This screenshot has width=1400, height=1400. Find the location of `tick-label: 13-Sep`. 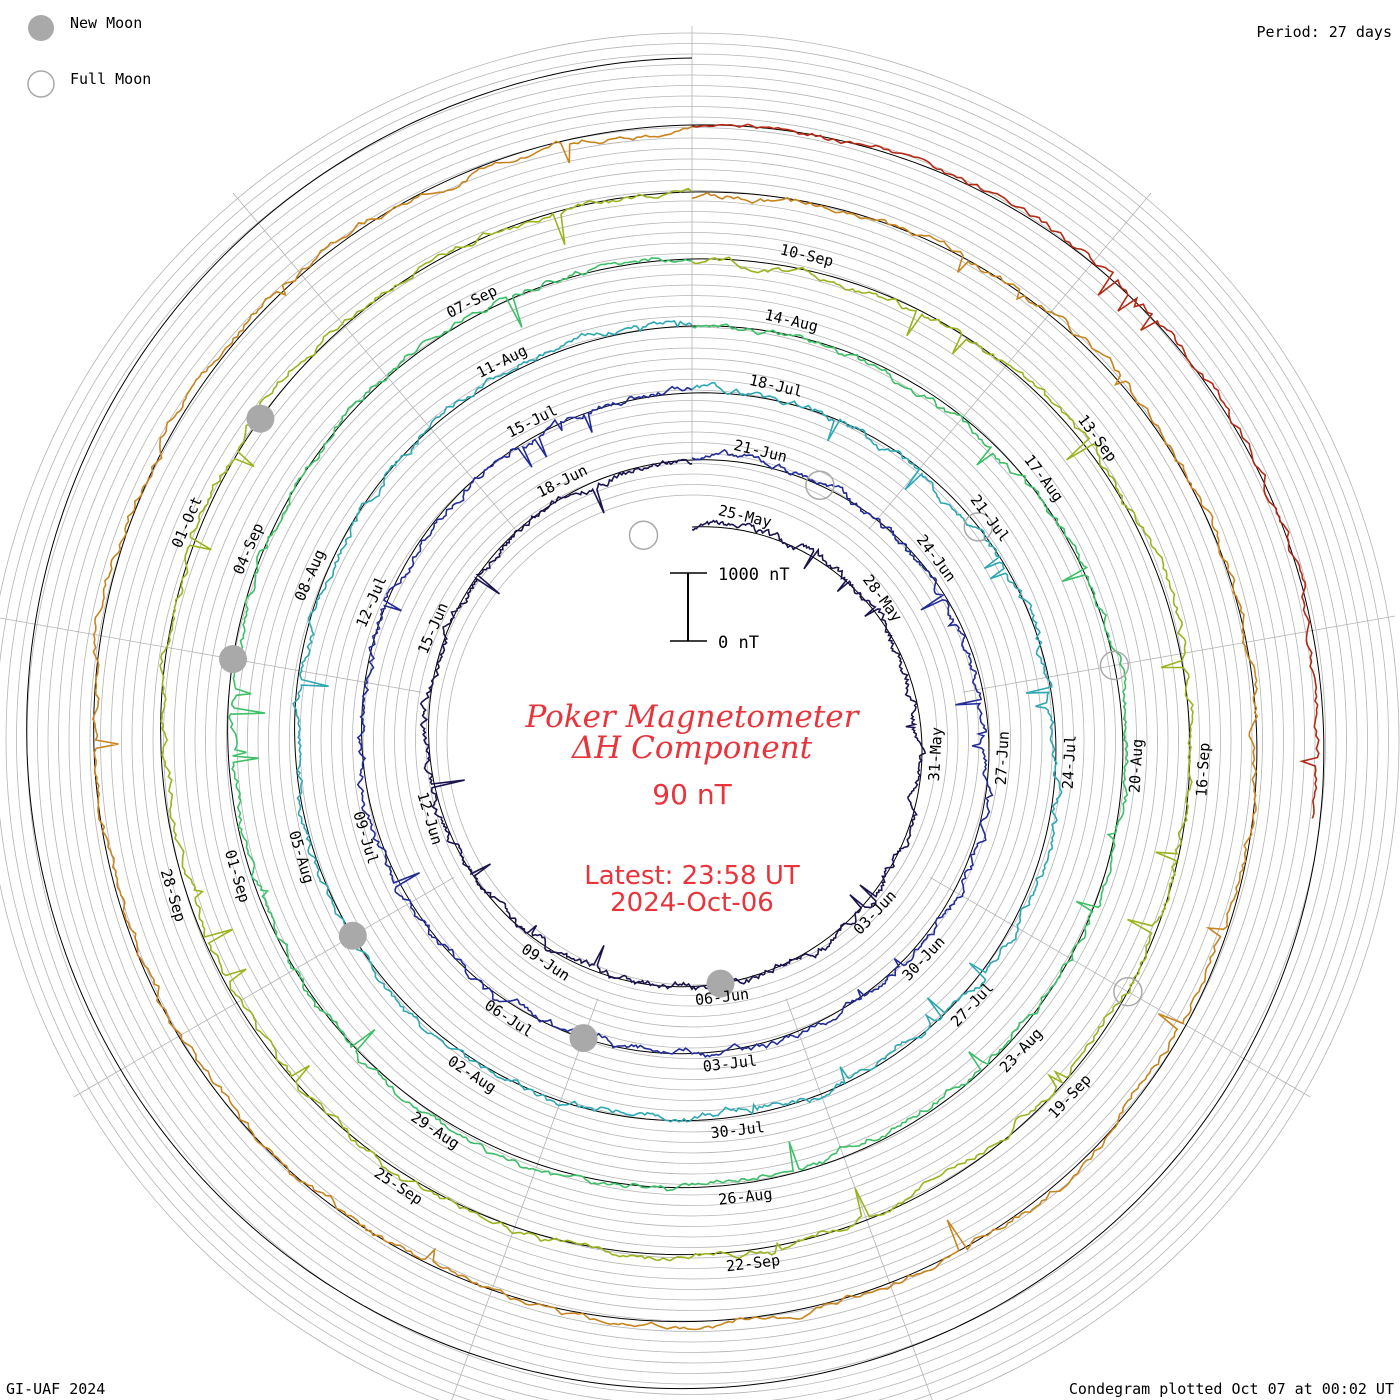

tick-label: 13-Sep is located at coordinates (1097, 438).